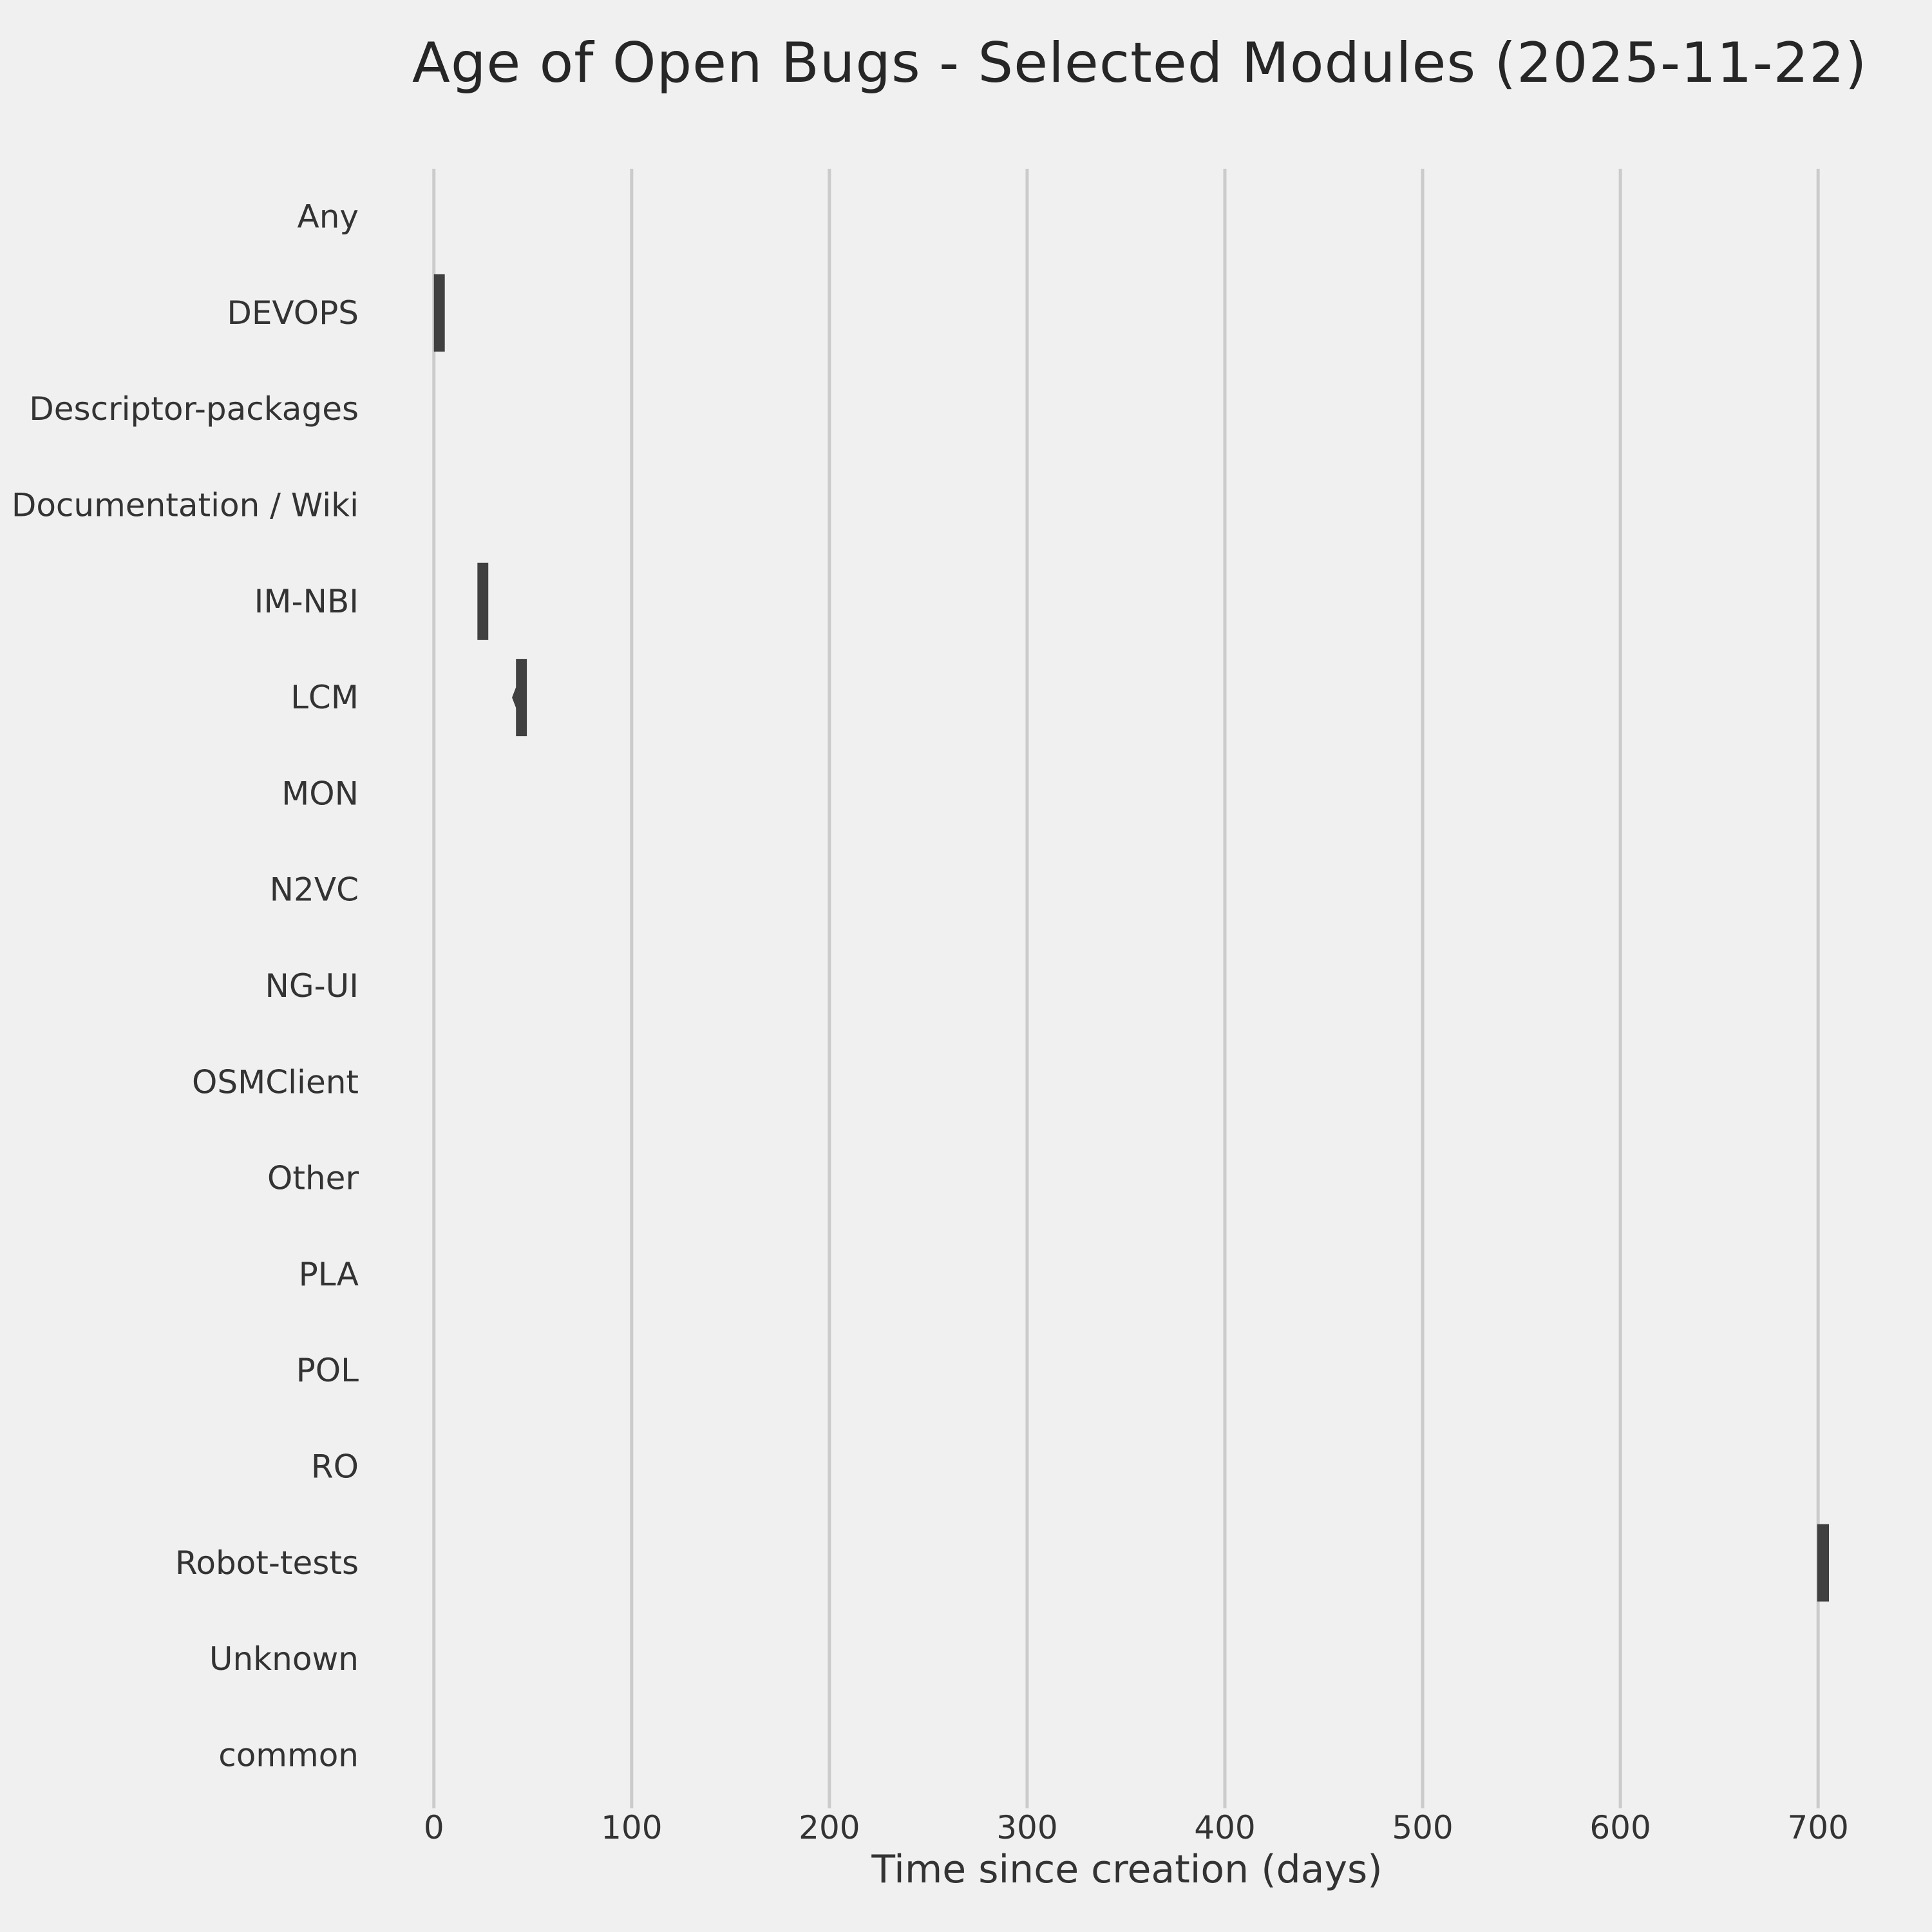  What do you see at coordinates (329, 1274) in the screenshot?
I see `y-tick-label: PLA` at bounding box center [329, 1274].